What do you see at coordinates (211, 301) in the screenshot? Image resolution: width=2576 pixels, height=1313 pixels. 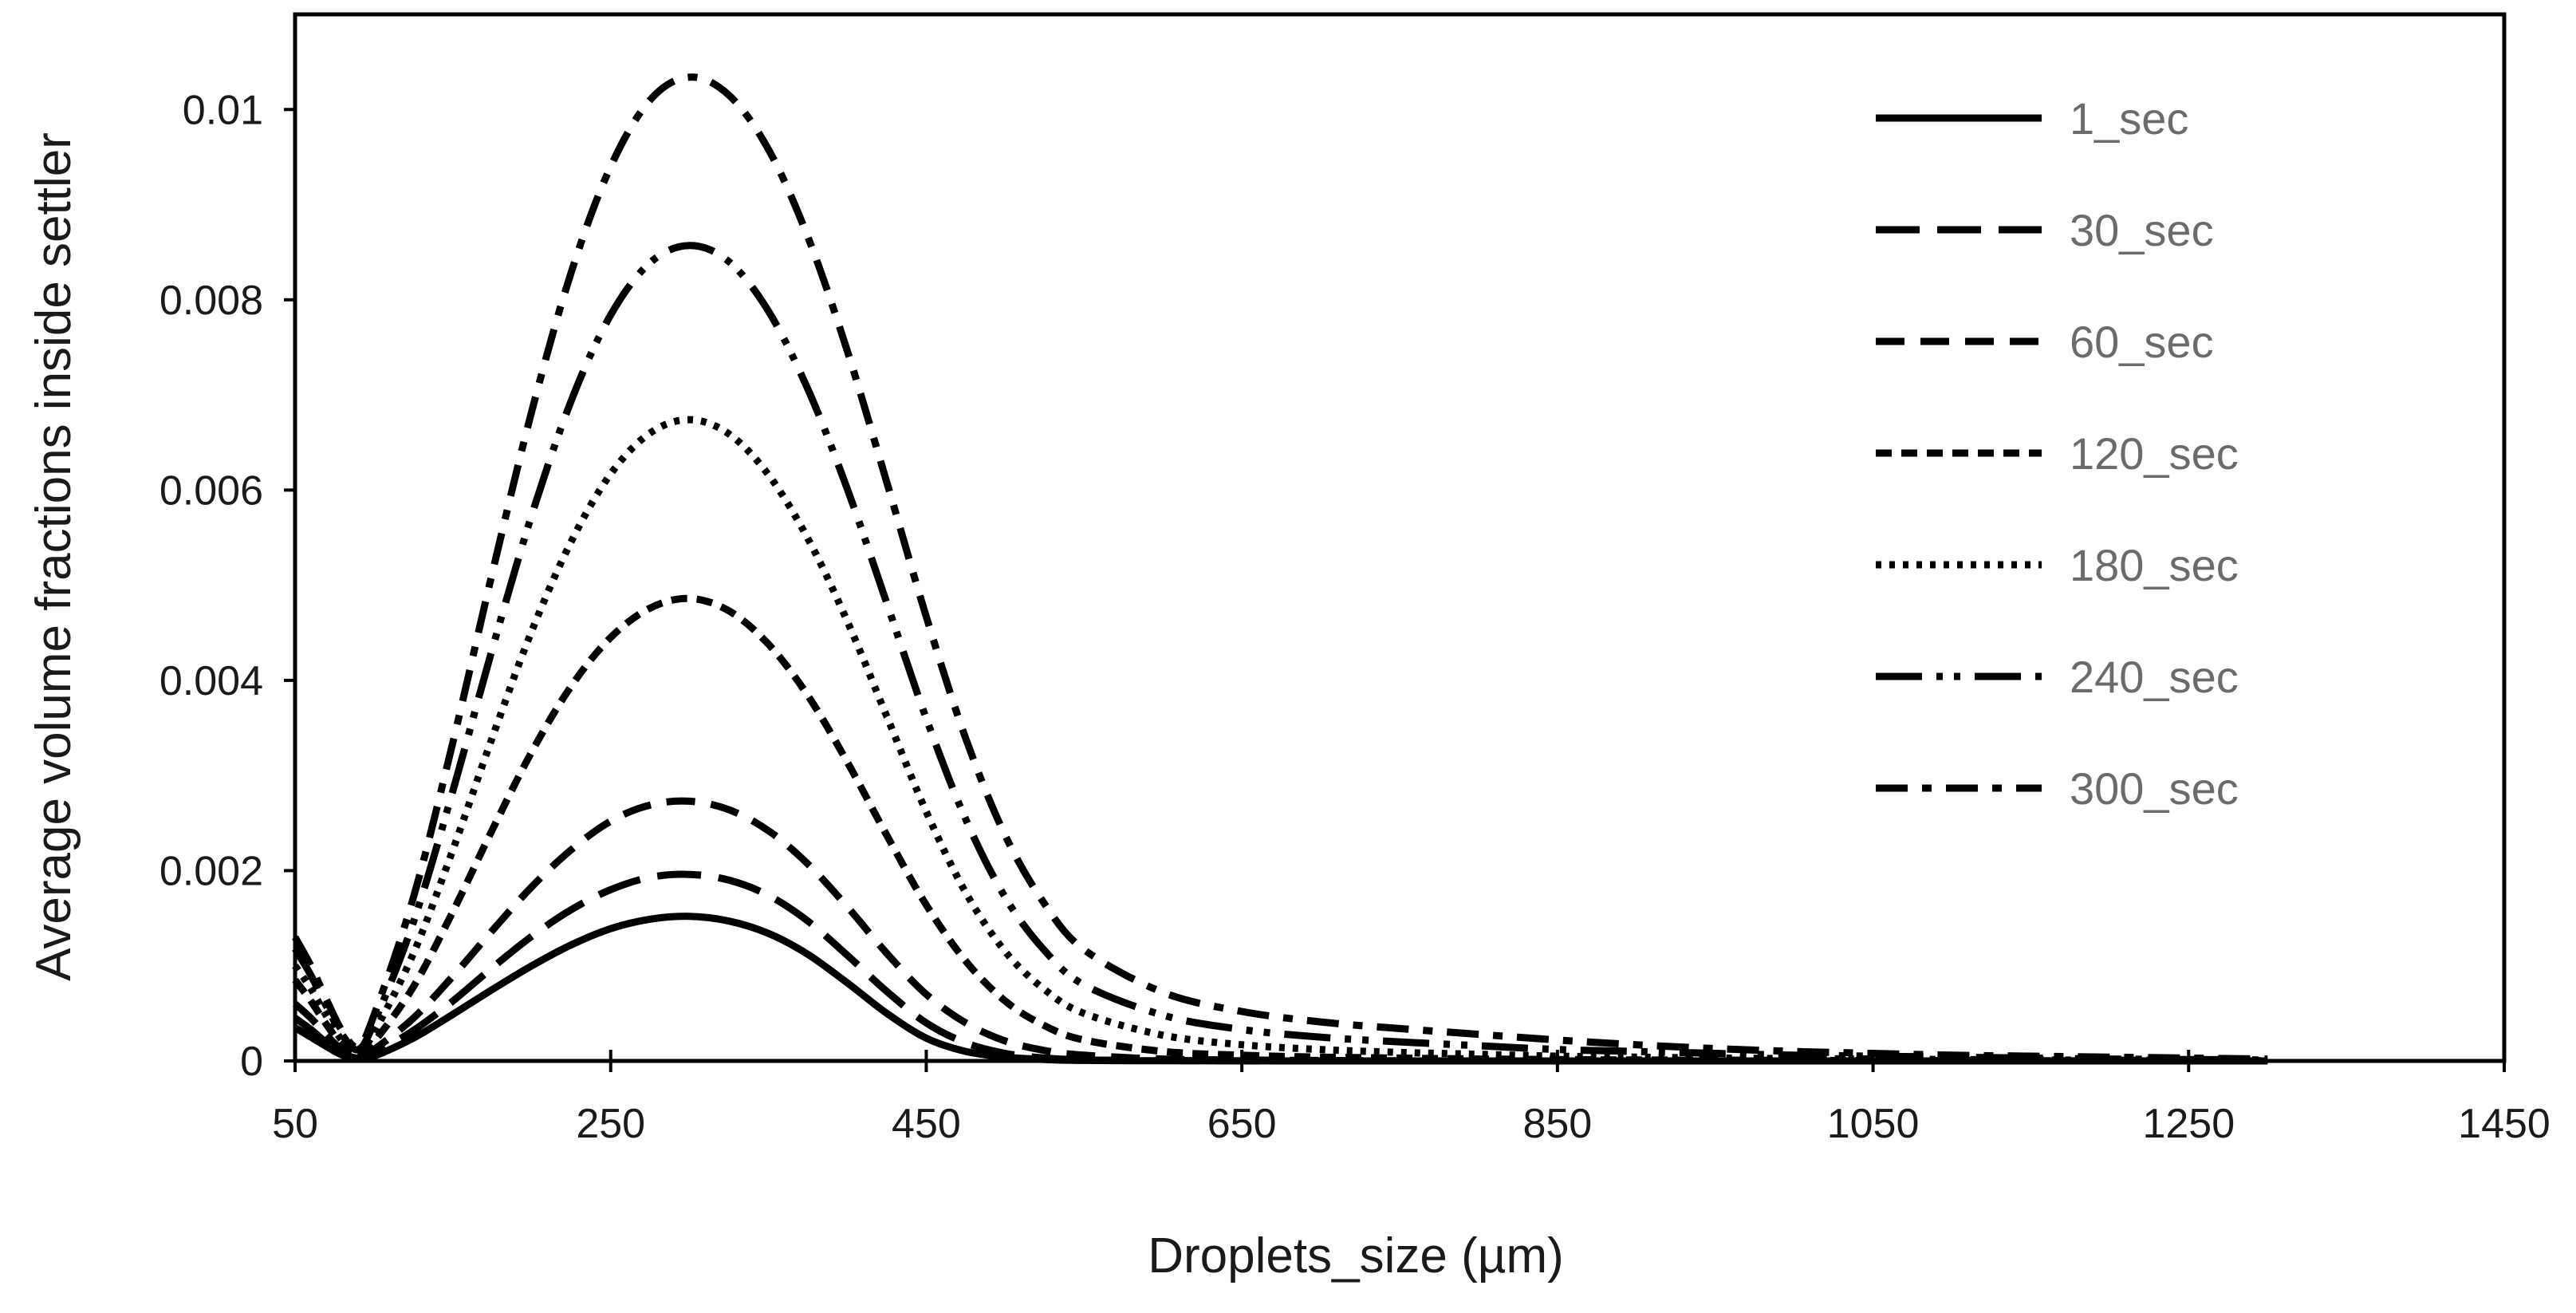 I see `y-tick-label: 0.008` at bounding box center [211, 301].